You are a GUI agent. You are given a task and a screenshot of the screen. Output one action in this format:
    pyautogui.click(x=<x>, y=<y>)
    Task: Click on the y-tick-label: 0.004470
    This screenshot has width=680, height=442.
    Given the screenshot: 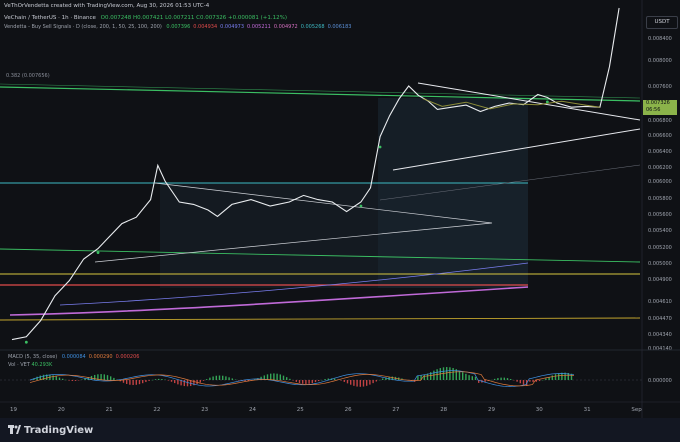 What is the action you would take?
    pyautogui.click(x=660, y=319)
    